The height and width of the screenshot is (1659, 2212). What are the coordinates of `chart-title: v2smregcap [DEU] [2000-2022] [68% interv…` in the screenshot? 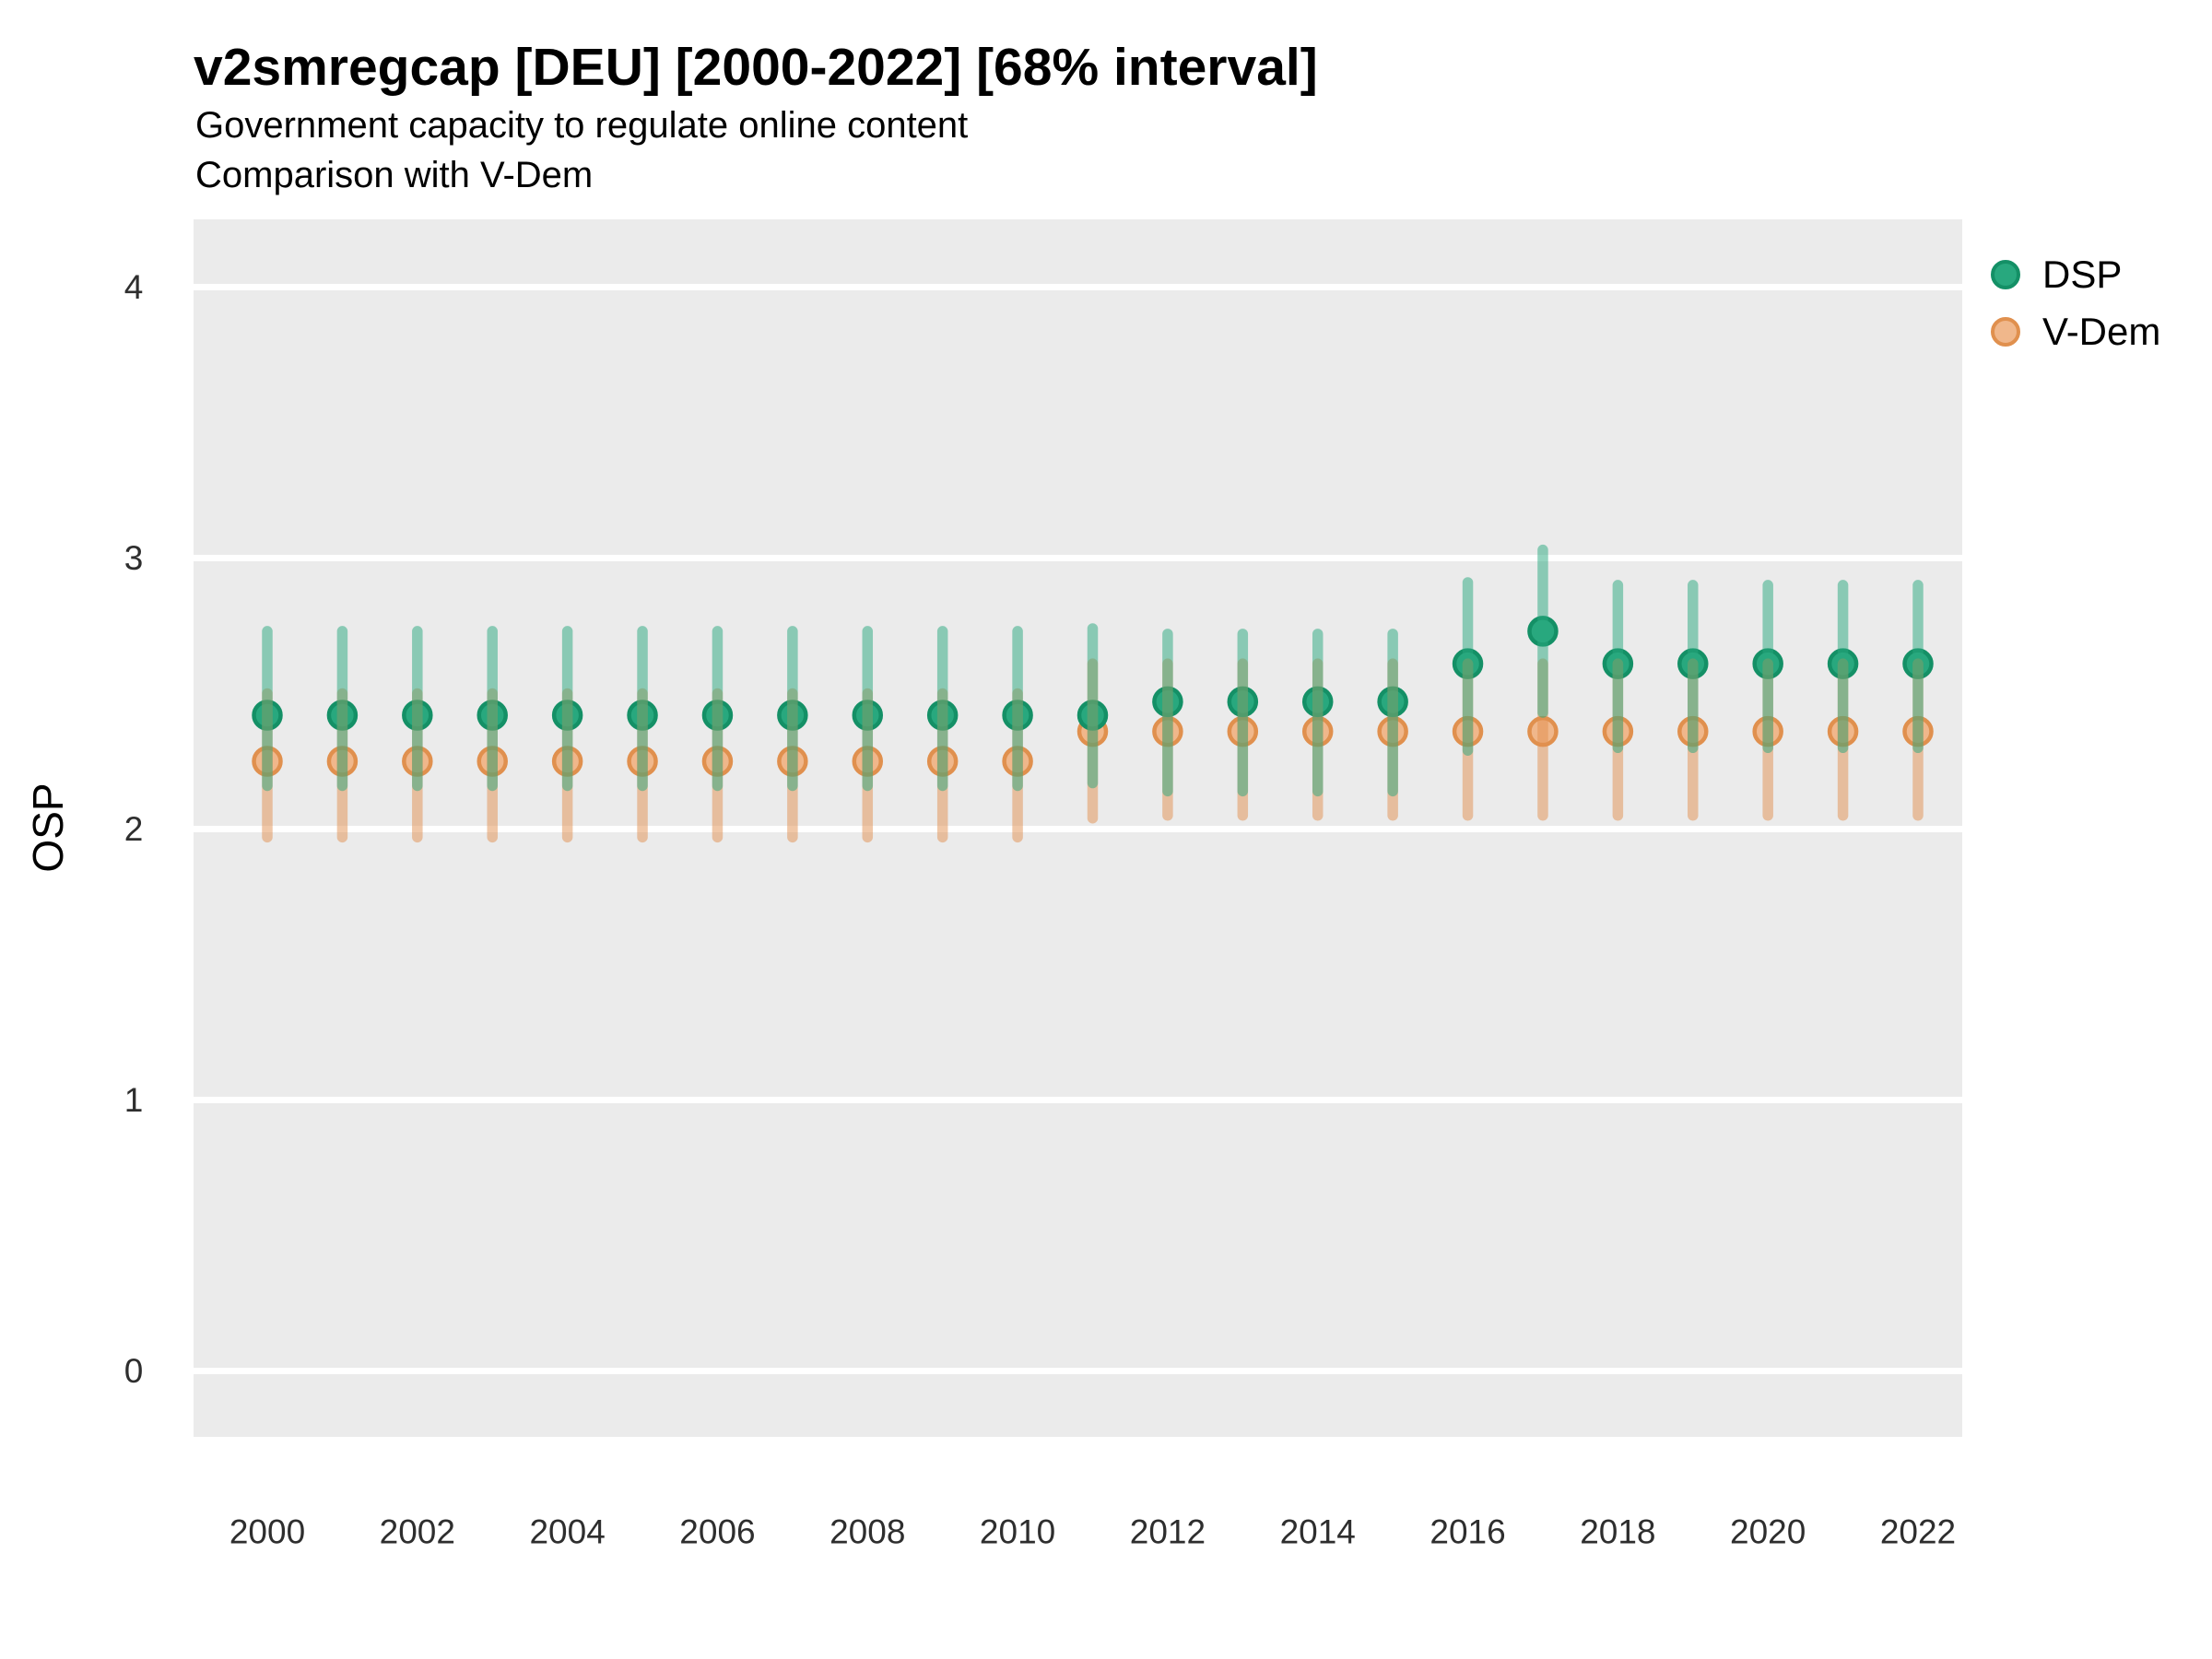 It's located at (756, 67).